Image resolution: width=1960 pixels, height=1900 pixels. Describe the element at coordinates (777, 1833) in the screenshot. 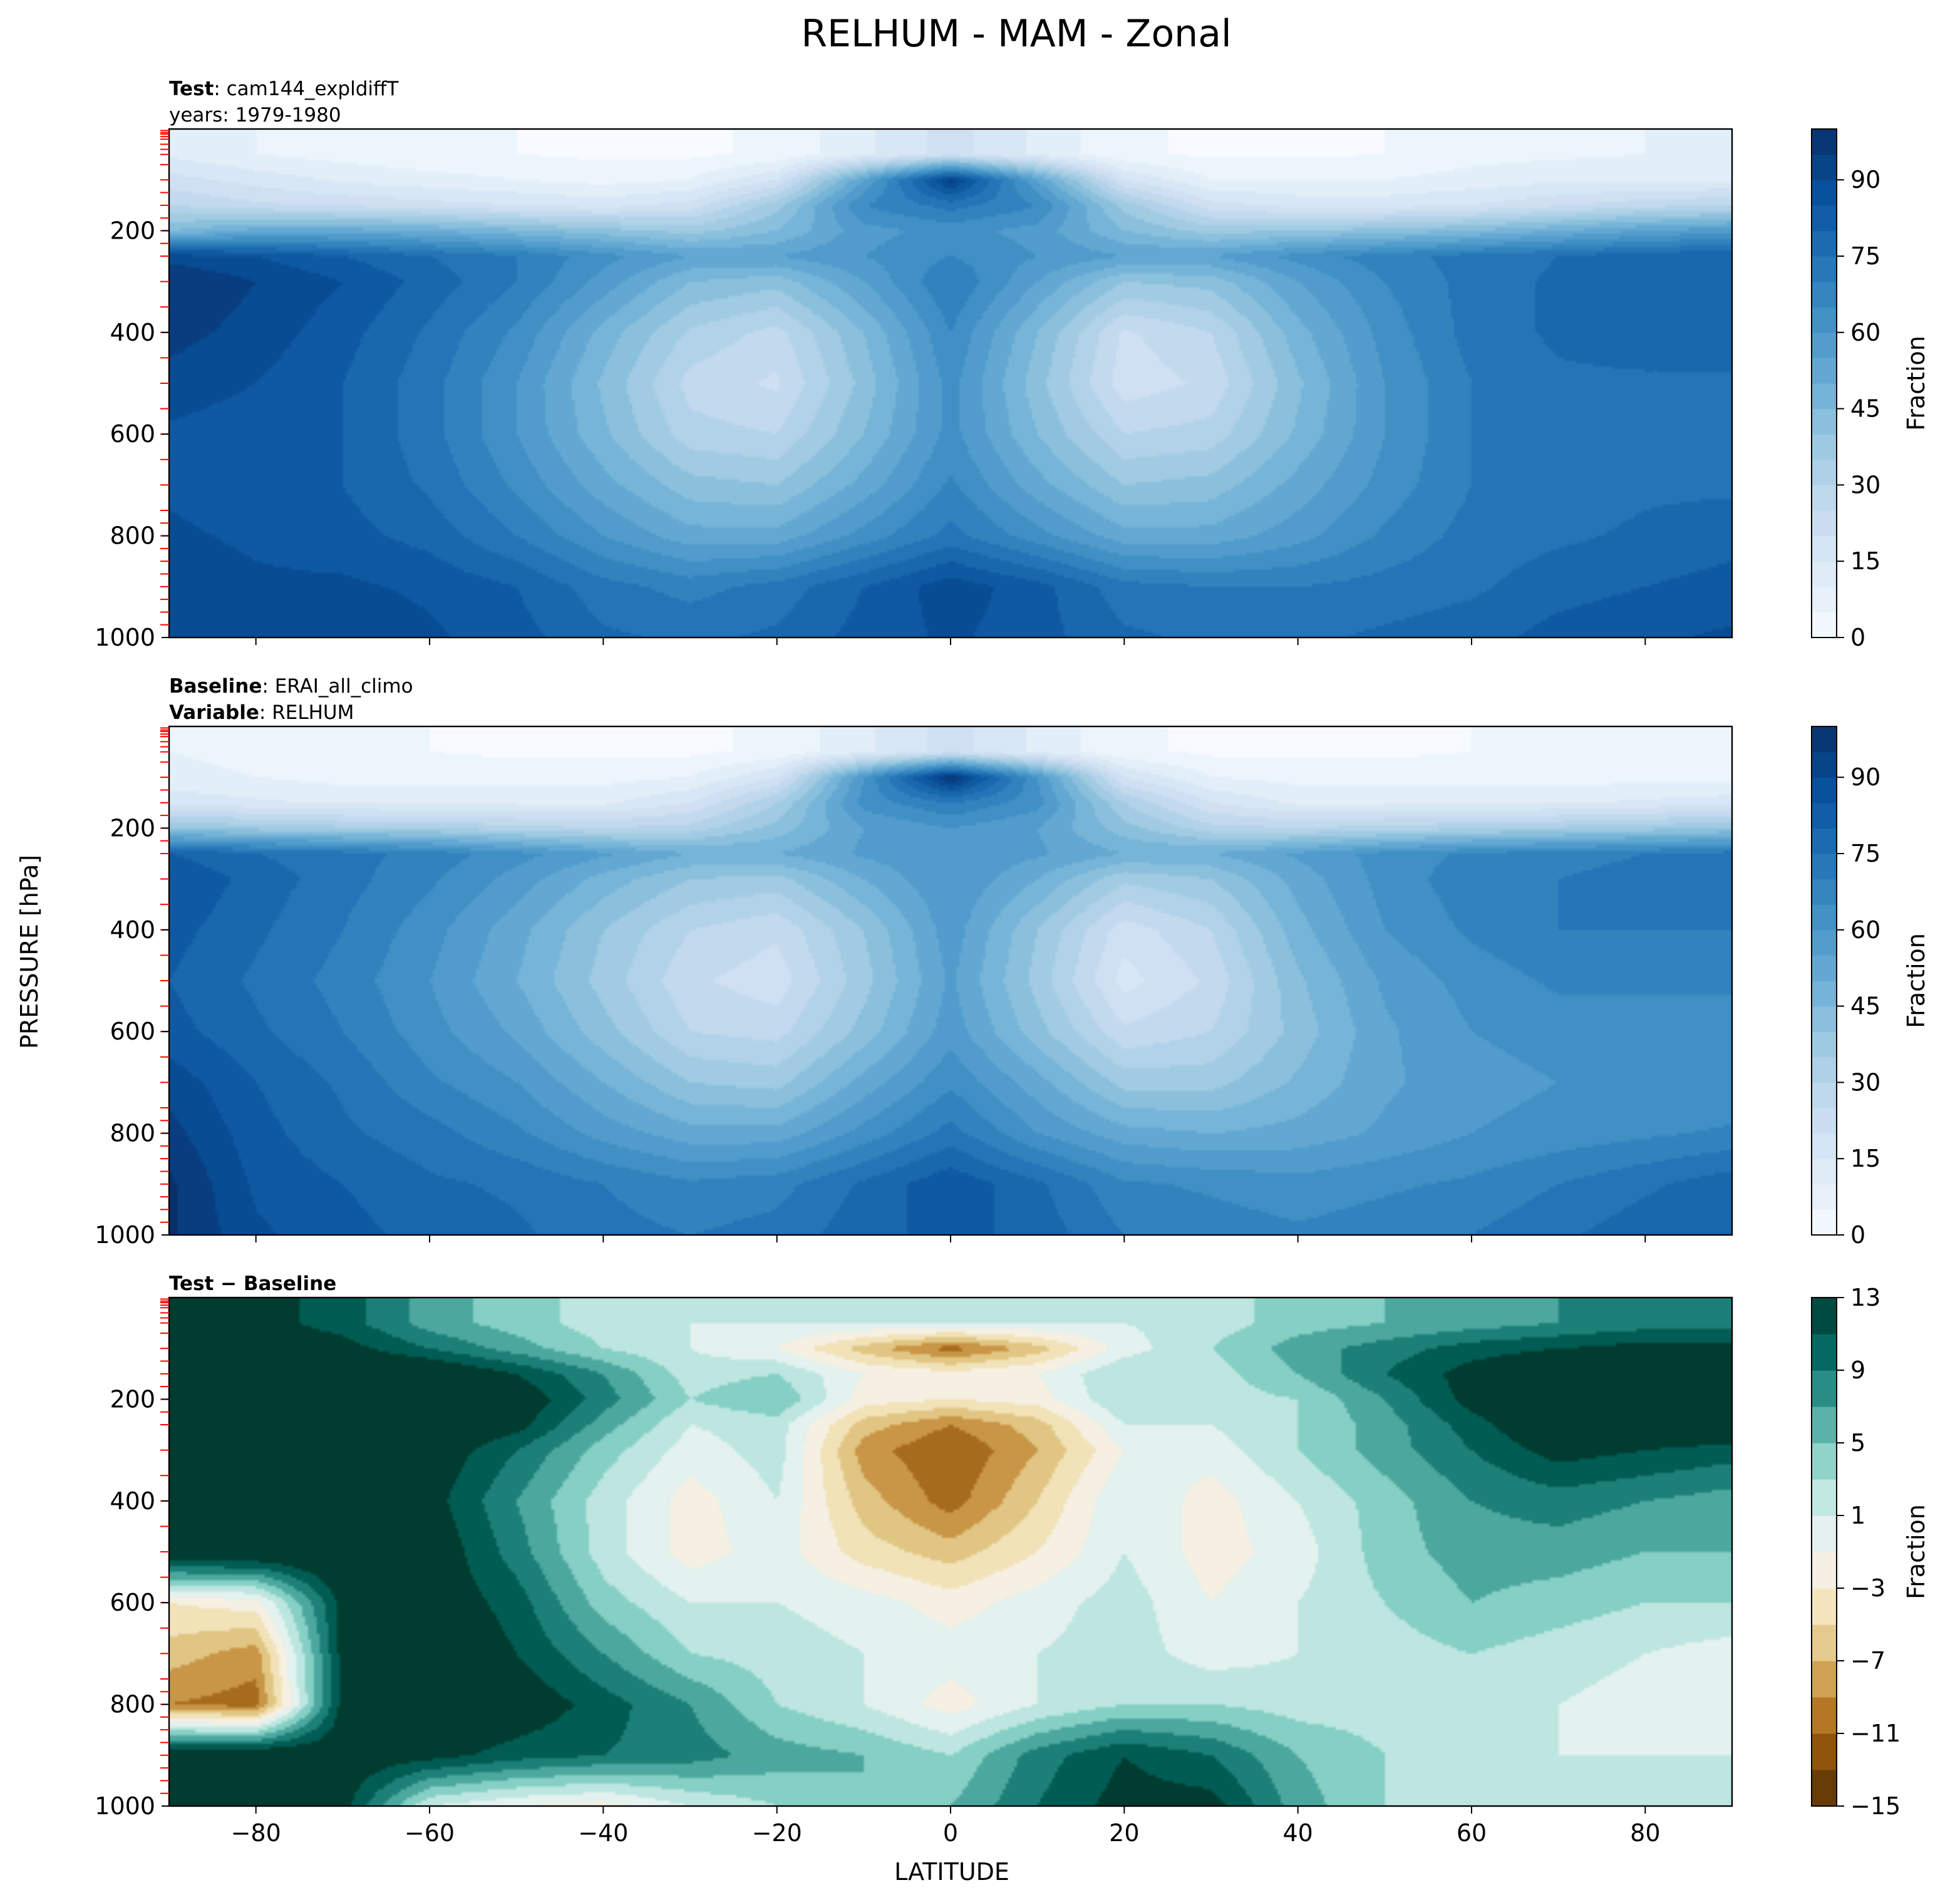

I see `x-tick-label: −20` at that location.